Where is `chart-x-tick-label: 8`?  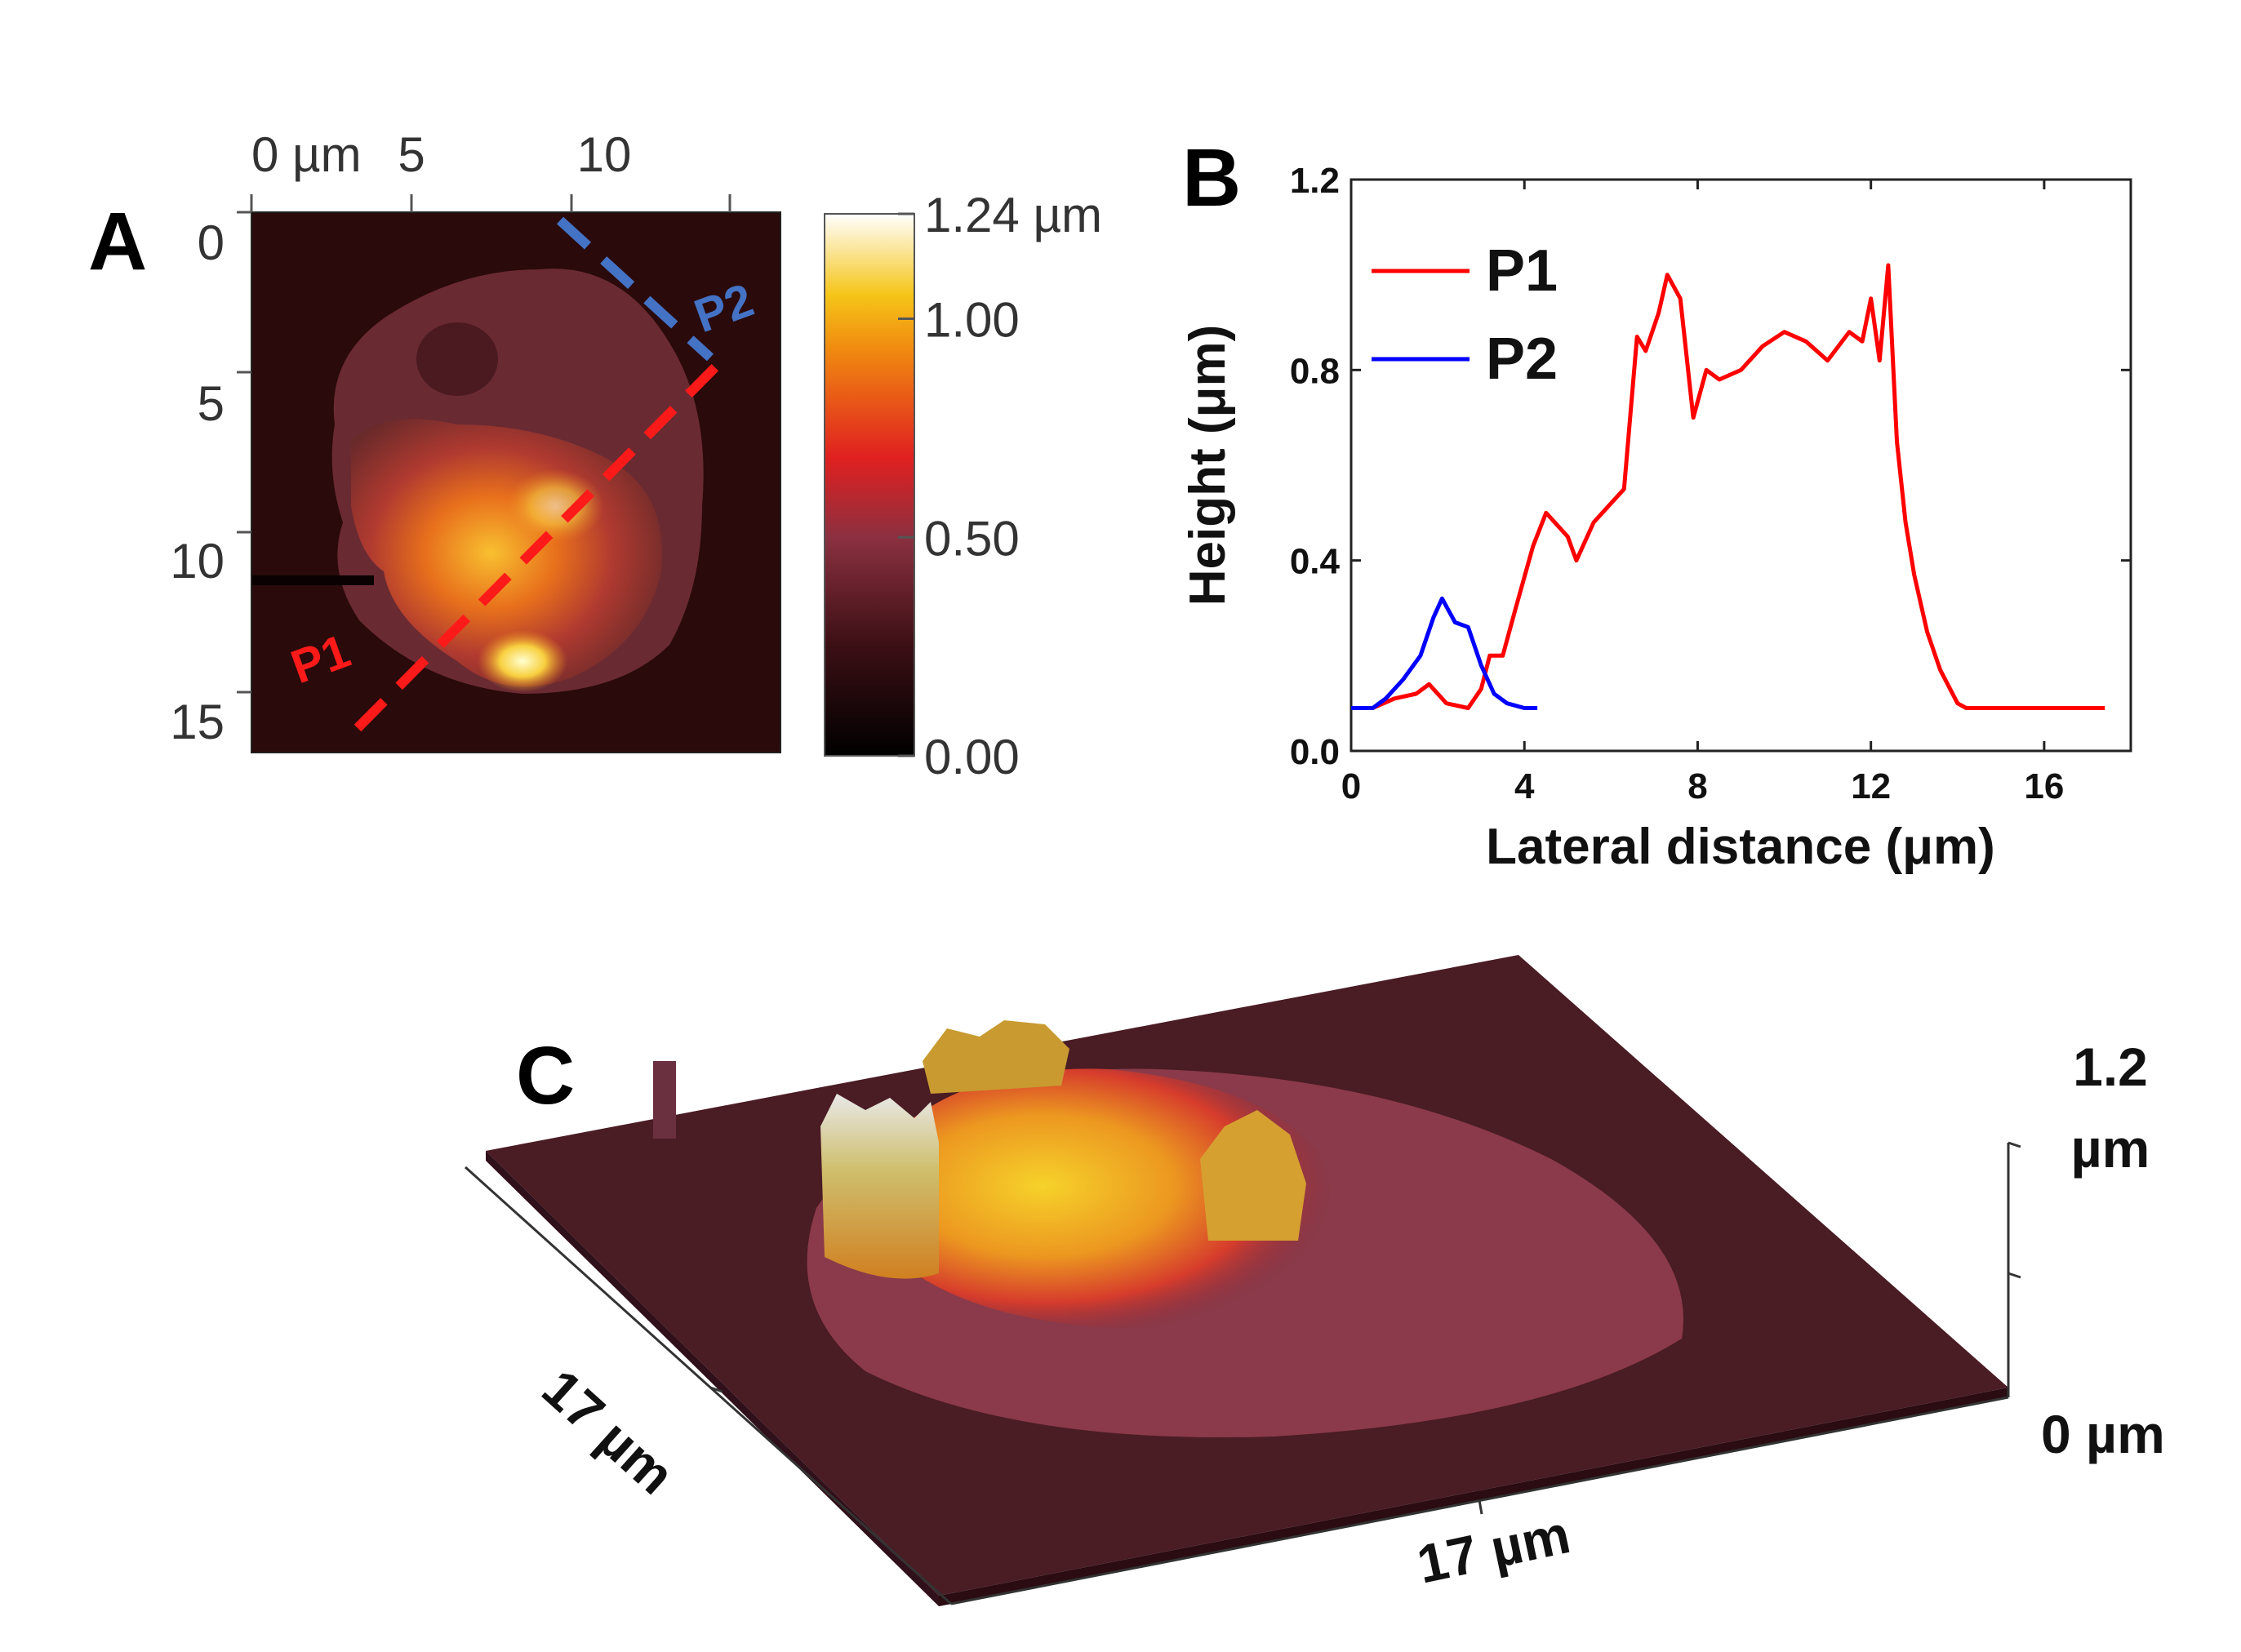 chart-x-tick-label: 8 is located at coordinates (1697, 786).